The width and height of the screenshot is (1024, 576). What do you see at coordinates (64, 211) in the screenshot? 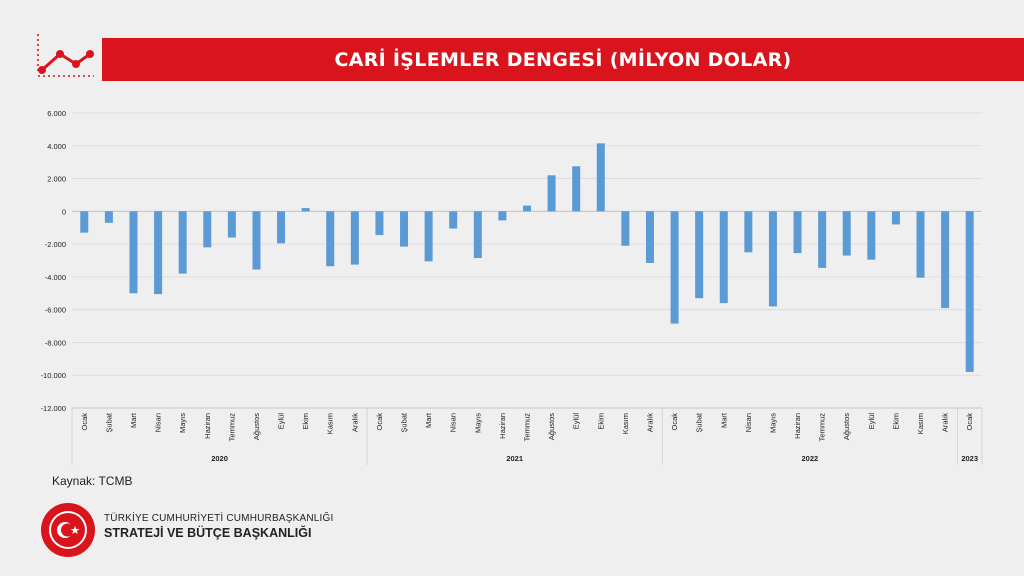
I see `y-tick-label: 0` at bounding box center [64, 211].